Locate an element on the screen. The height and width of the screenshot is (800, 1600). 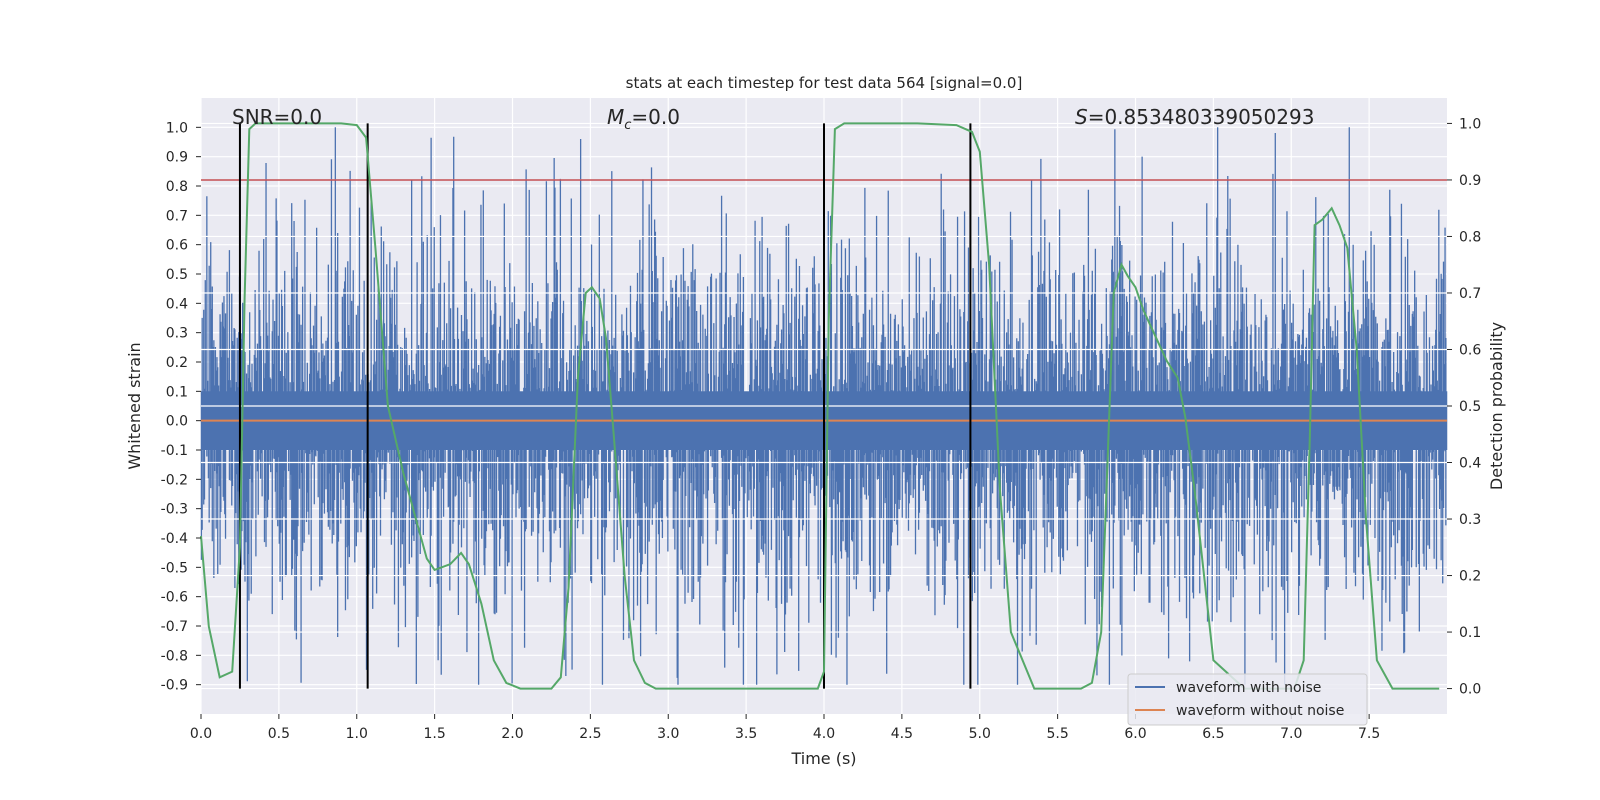
y-left-tick-label: -0.6 is located at coordinates (174, 598).